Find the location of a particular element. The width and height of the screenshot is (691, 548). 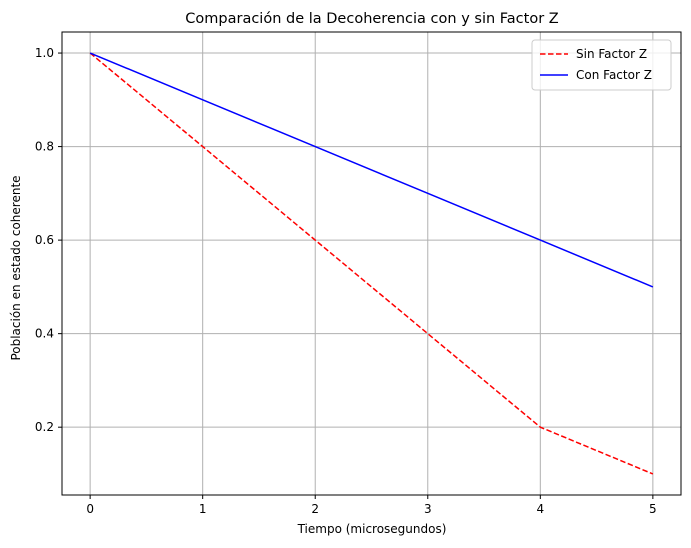

y-axis-label: Población en estado coherente is located at coordinates (16, 267).